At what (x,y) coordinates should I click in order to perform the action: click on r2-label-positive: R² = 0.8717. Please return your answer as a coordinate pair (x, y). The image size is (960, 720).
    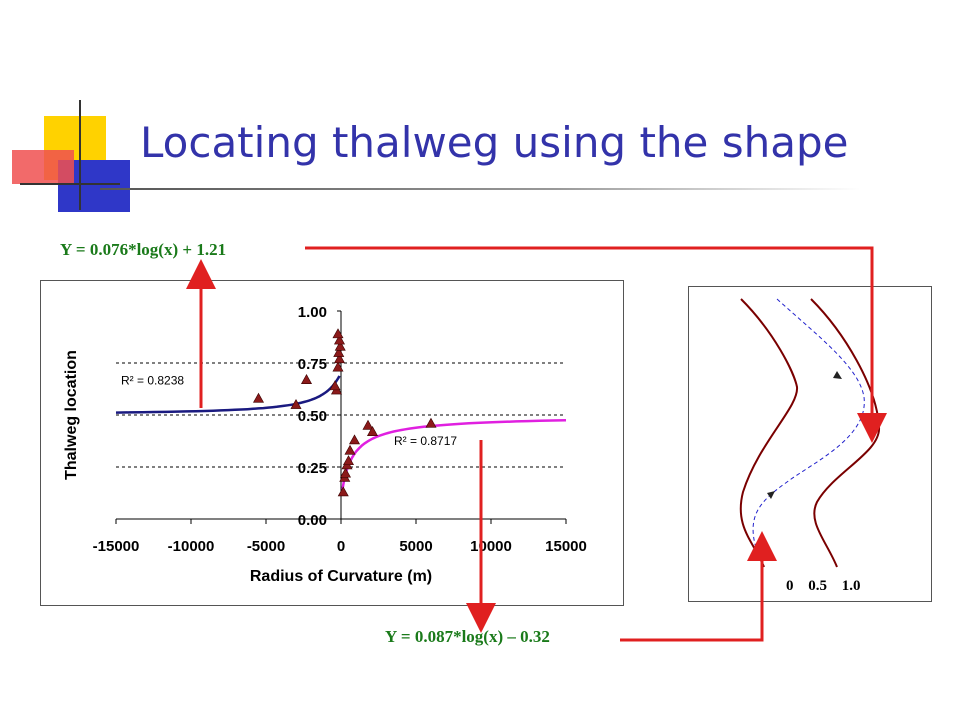
    Looking at the image, I should click on (425, 441).